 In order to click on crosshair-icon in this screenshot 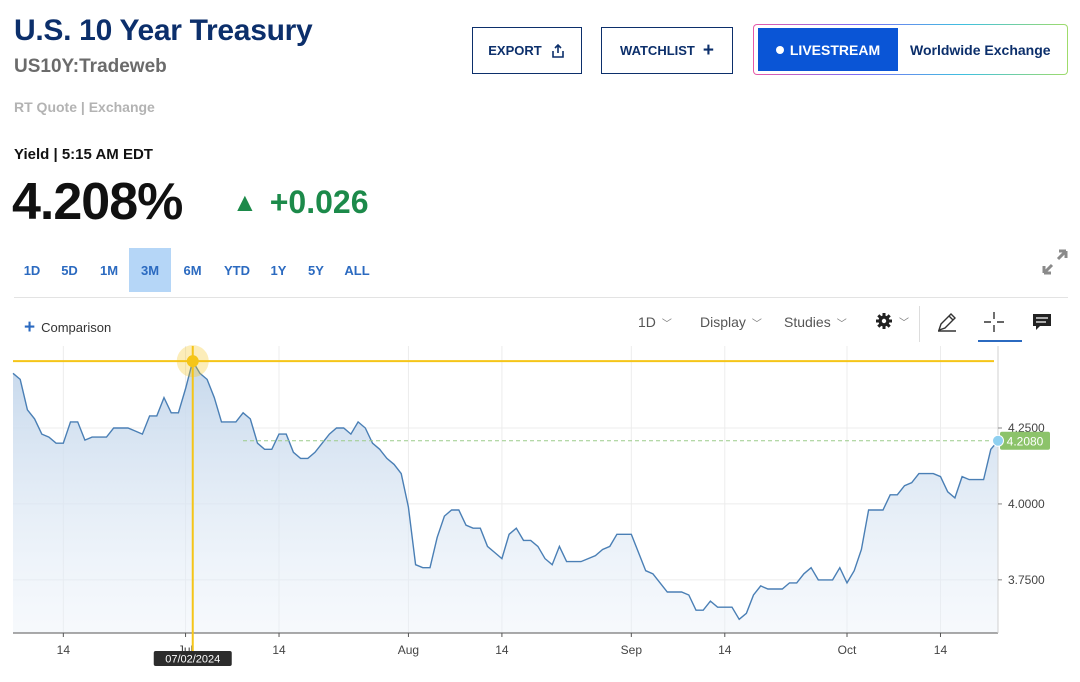, I will do `click(994, 322)`.